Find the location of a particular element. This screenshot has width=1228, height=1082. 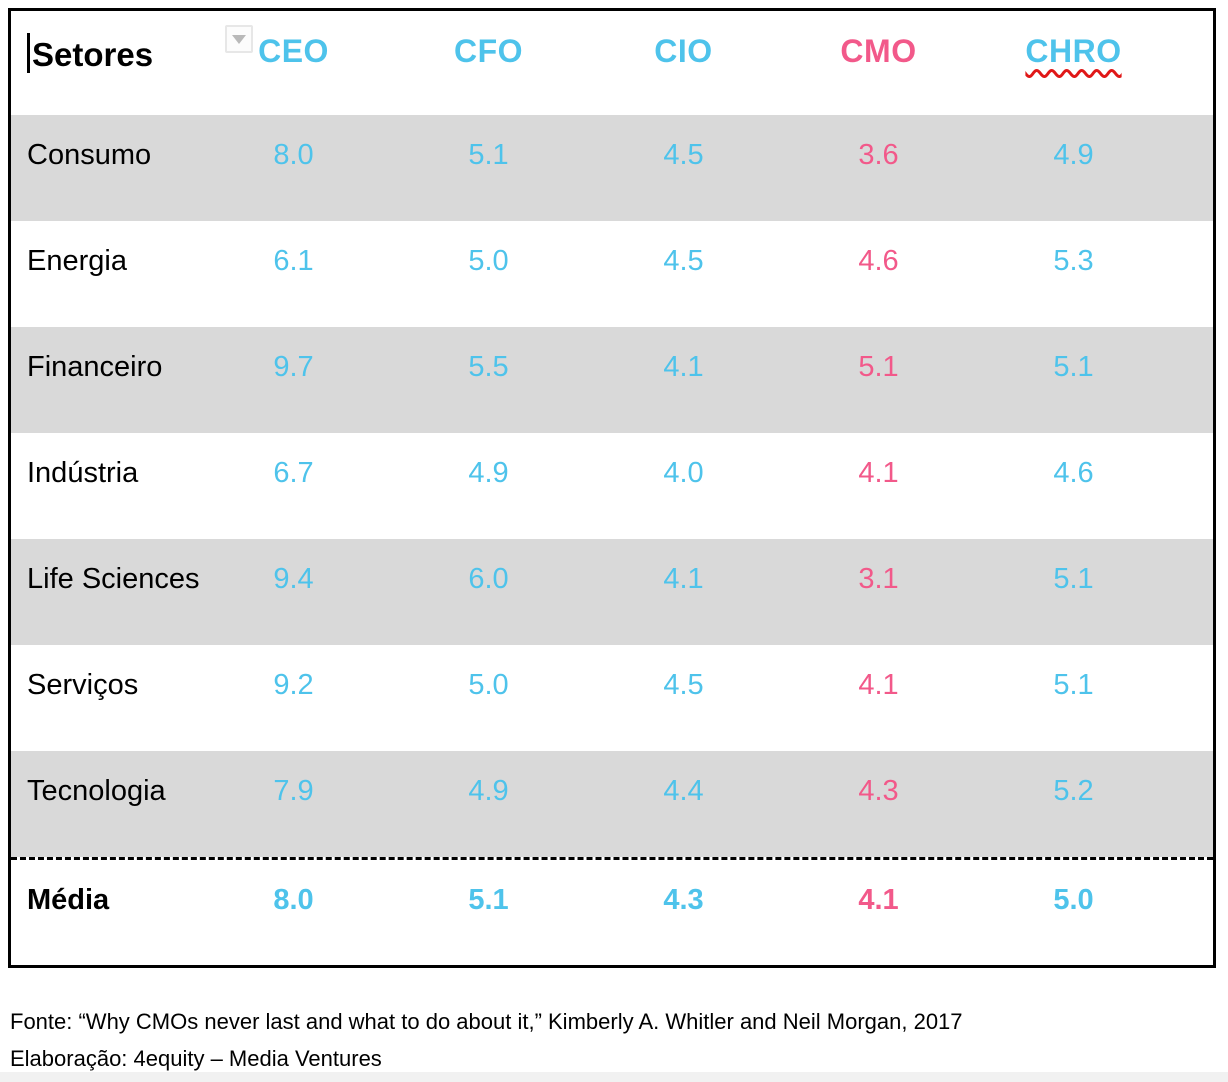

row-label: Tecnologia is located at coordinates (96, 791).